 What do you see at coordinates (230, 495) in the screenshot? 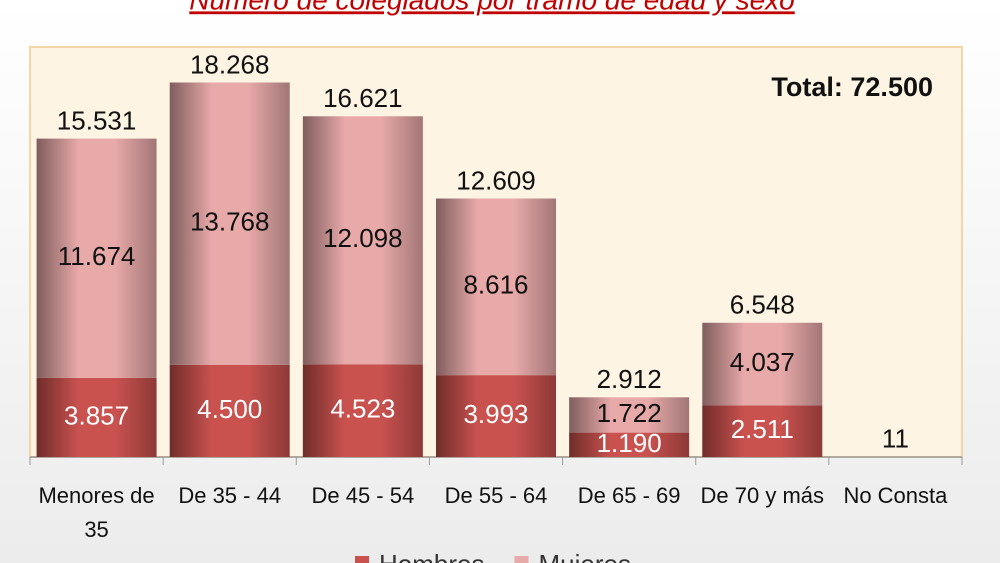
I see `x-tick-label: De 35 - 44` at bounding box center [230, 495].